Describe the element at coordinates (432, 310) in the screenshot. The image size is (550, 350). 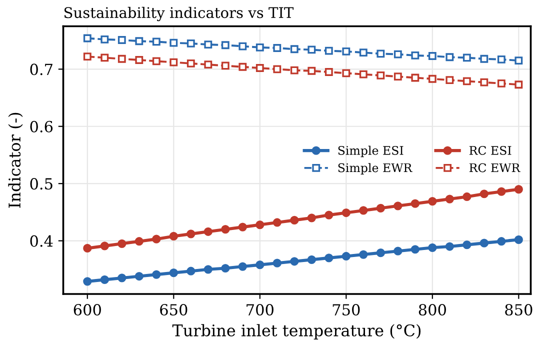
I see `x-tick-label: 800` at that location.